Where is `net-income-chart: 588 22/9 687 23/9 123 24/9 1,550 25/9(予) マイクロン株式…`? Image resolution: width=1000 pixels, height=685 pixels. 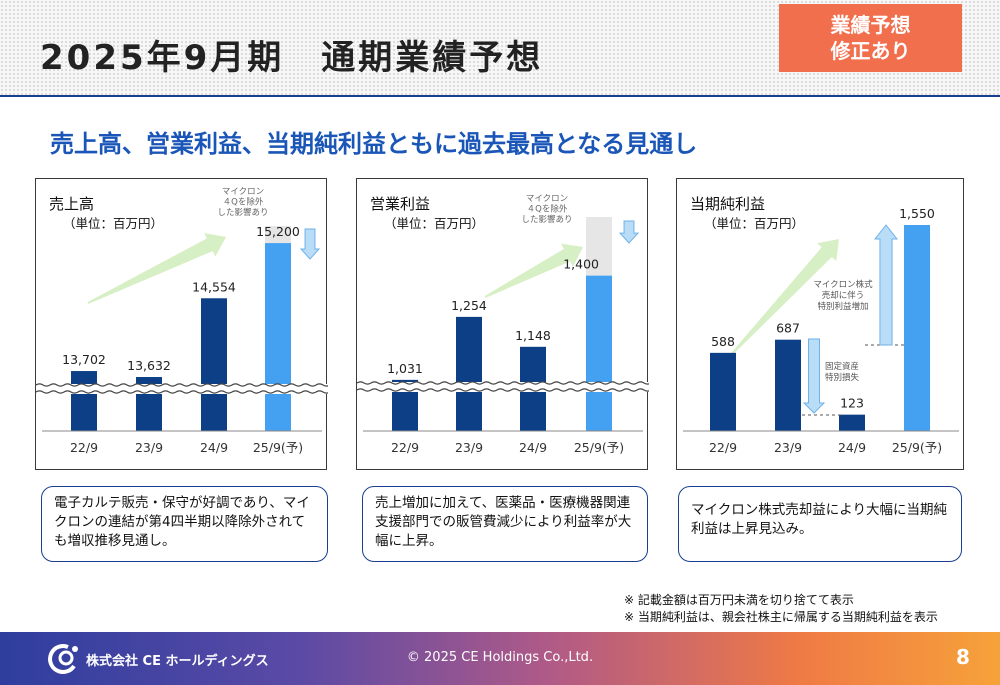
net-income-chart: 588 22/9 687 23/9 123 24/9 1,550 25/9(予) マイクロン株式… is located at coordinates (821, 330).